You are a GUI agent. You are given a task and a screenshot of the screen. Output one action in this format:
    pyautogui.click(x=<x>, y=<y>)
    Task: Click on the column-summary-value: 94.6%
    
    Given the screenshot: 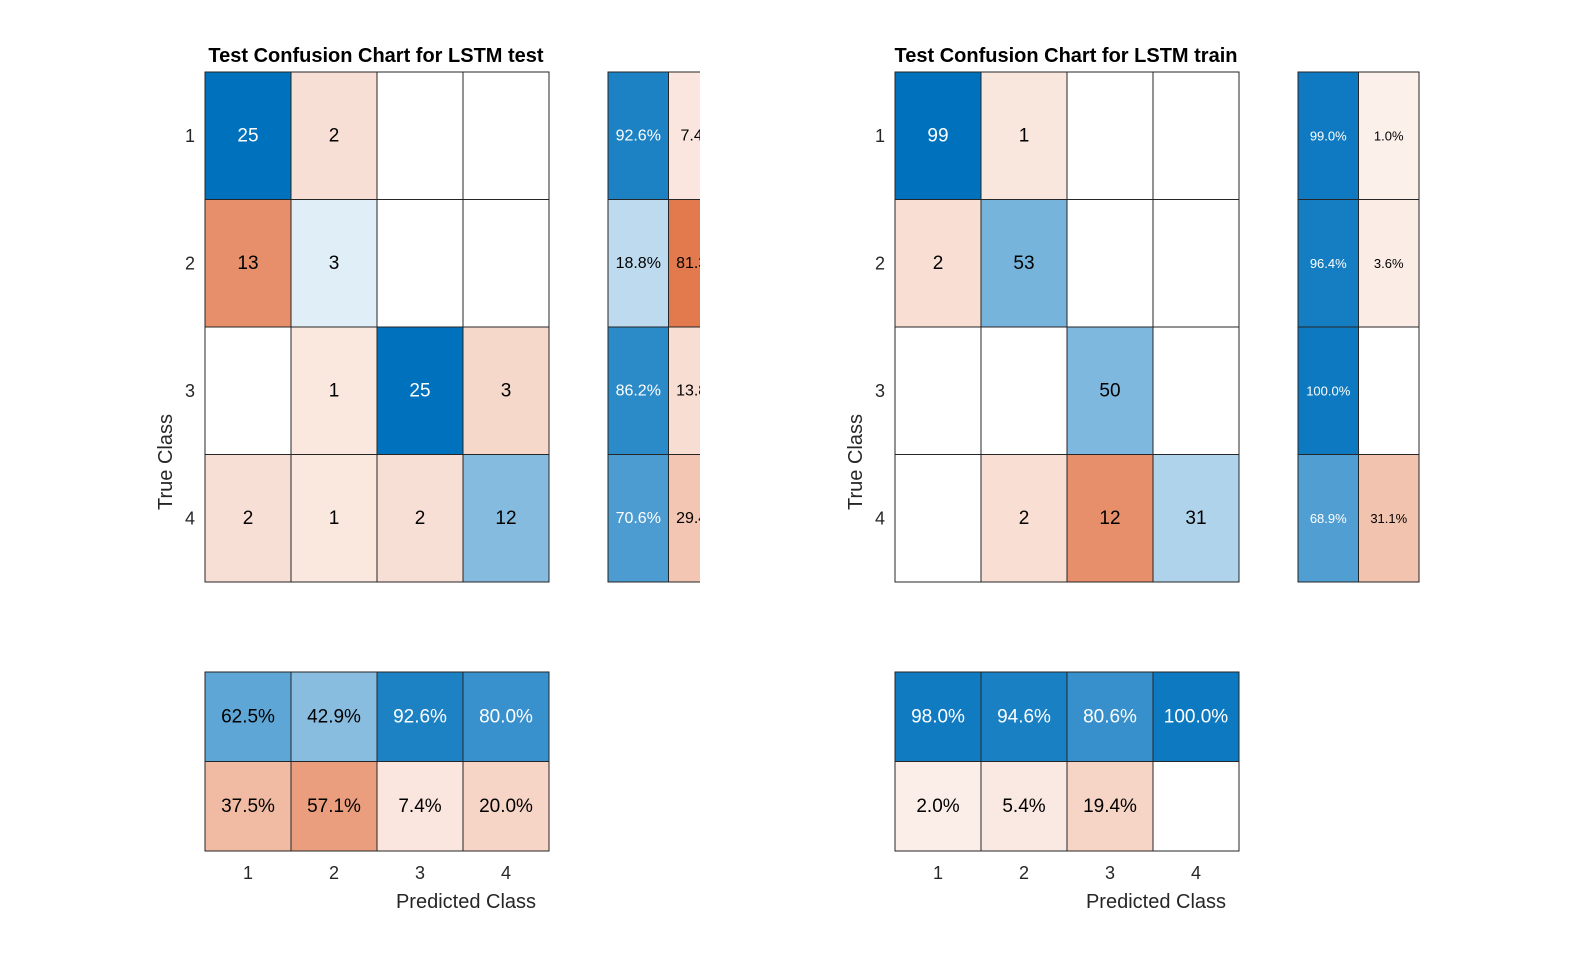 What is the action you would take?
    pyautogui.click(x=1024, y=716)
    